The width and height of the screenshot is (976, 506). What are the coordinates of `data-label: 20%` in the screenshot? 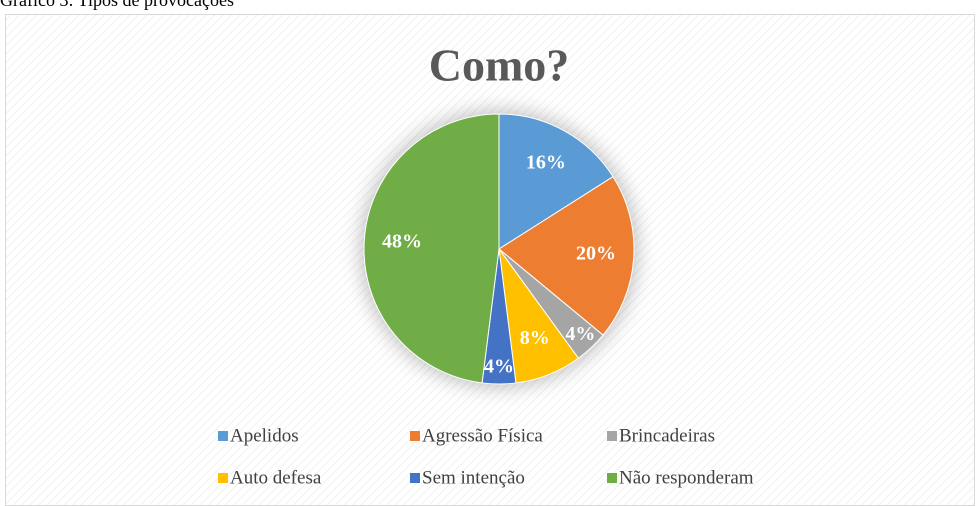 It's located at (596, 254).